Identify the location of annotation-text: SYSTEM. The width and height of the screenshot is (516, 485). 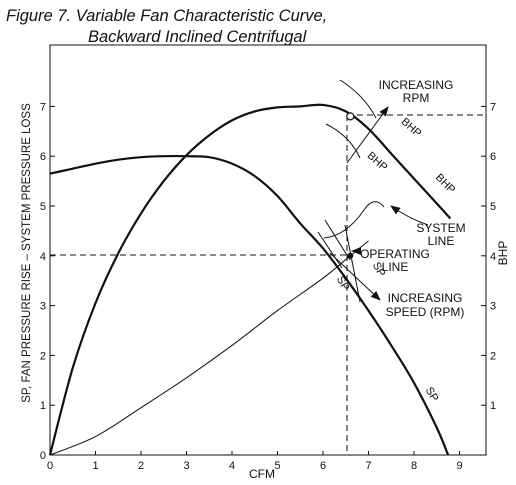
(440, 228).